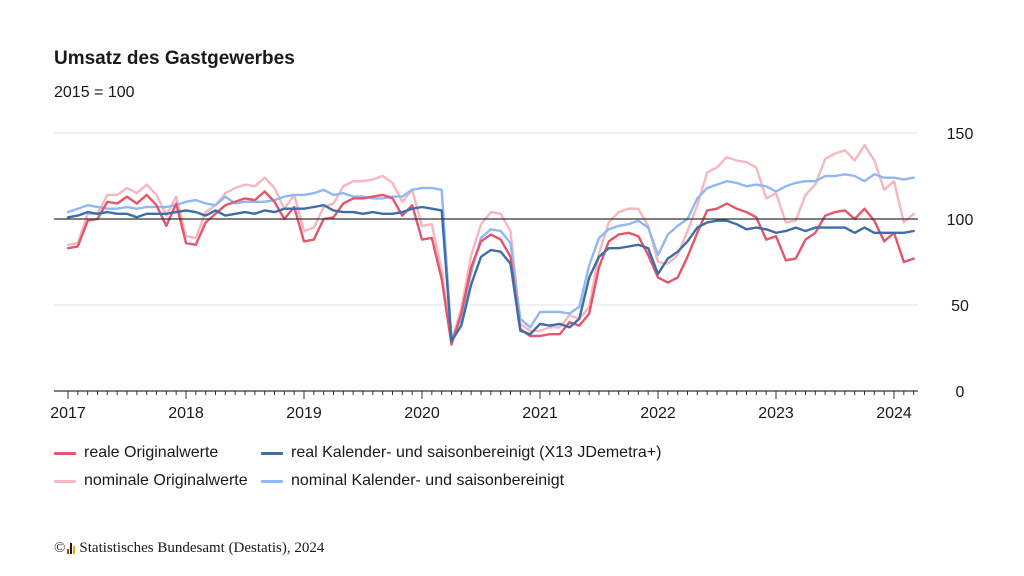 This screenshot has height=576, width=1024. Describe the element at coordinates (166, 480) in the screenshot. I see `legend-label: nominale Originalwerte` at that location.